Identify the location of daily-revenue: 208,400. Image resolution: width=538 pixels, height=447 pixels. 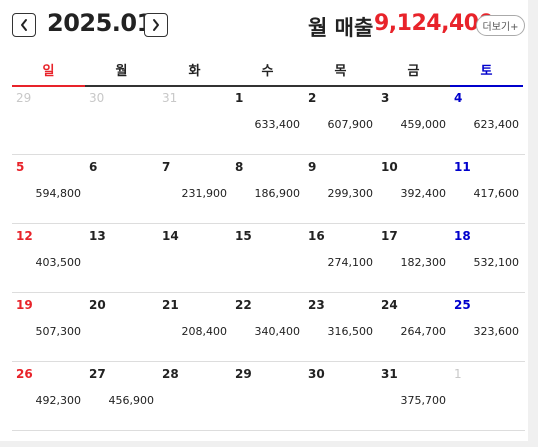
(204, 331).